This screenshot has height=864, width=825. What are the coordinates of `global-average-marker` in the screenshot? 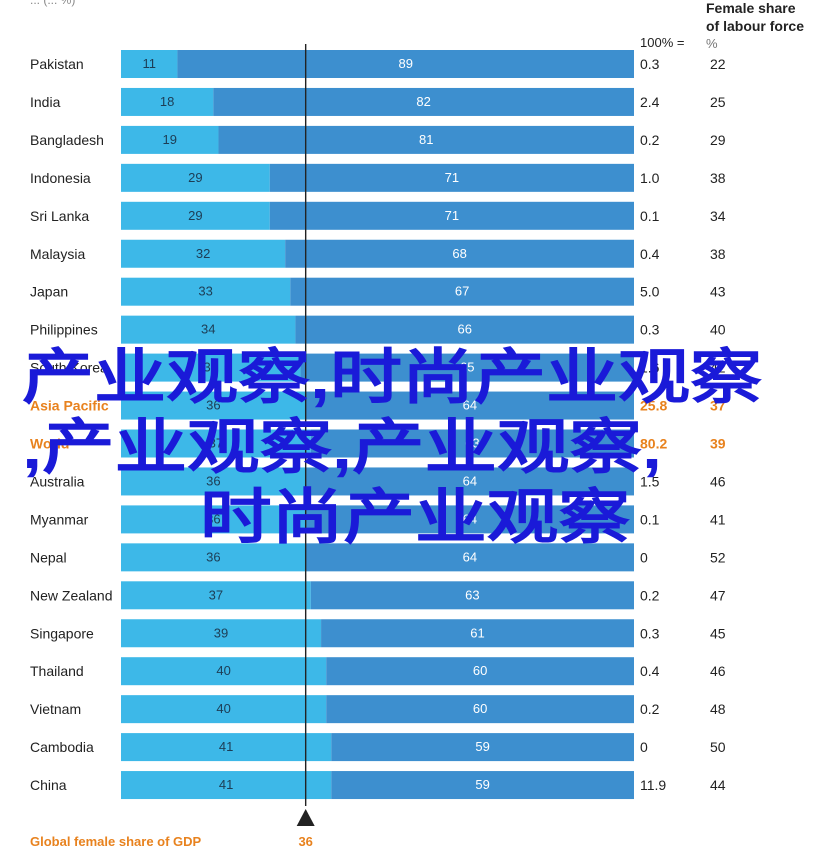 It's located at (305, 817).